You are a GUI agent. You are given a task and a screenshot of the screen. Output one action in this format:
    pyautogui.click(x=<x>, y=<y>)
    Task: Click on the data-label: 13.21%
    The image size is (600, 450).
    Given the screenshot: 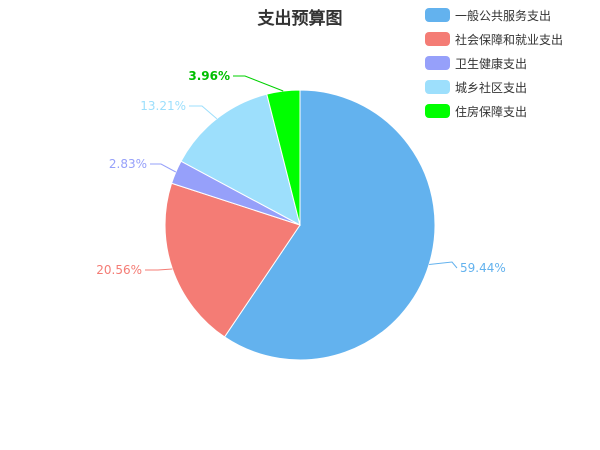 What is the action you would take?
    pyautogui.click(x=163, y=106)
    